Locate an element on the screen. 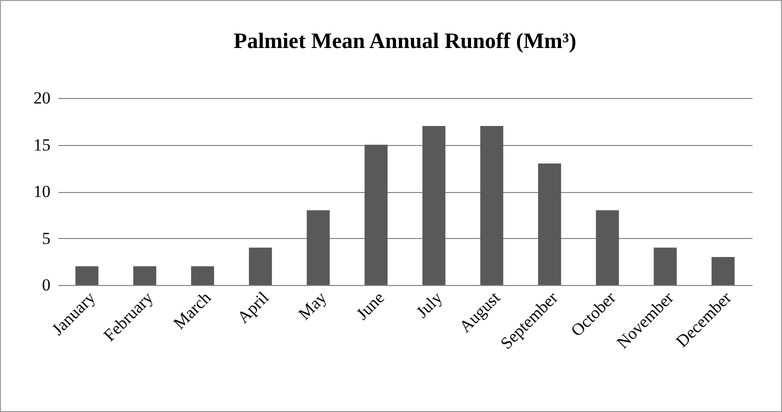 This screenshot has height=412, width=782. y-tick-label: 0 is located at coordinates (46, 285).